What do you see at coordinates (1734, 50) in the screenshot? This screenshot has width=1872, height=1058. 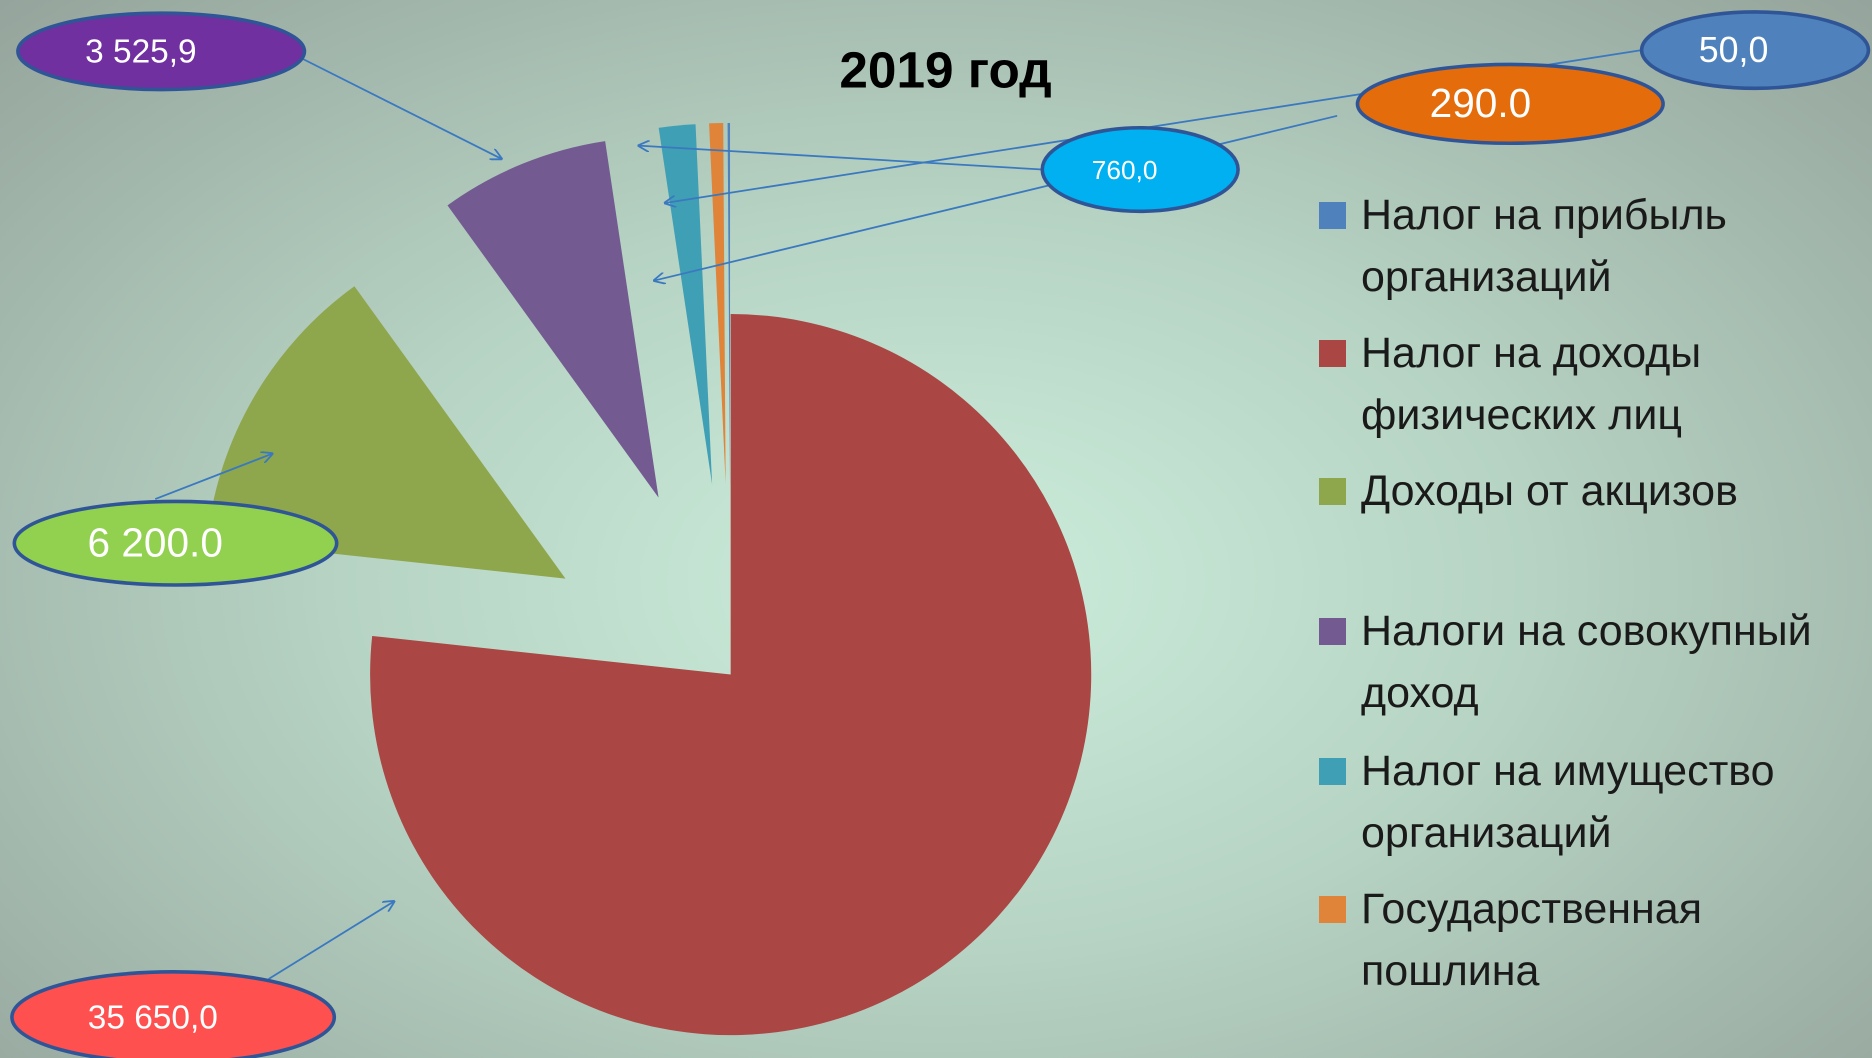 I see `data-label: 50,0` at bounding box center [1734, 50].